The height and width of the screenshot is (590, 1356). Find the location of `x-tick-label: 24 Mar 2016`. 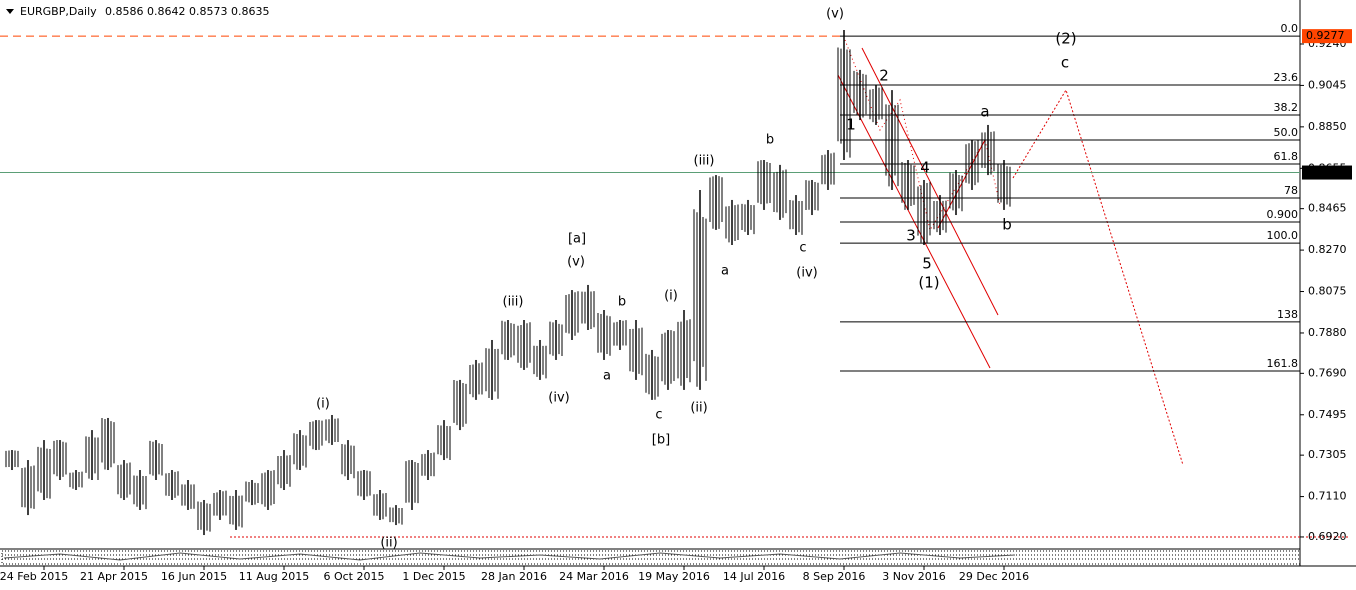

x-tick-label: 24 Mar 2016 is located at coordinates (594, 576).